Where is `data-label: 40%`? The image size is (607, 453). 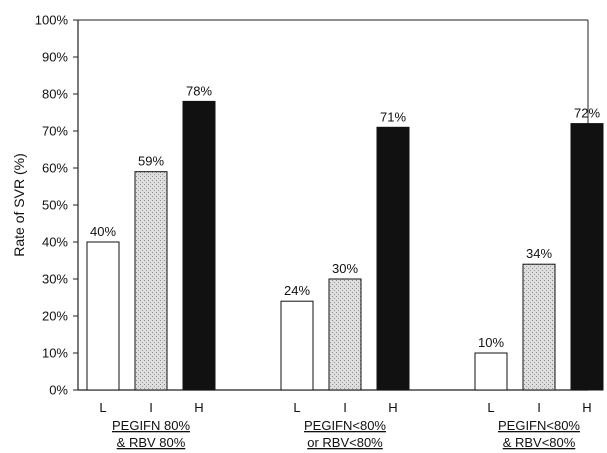 data-label: 40% is located at coordinates (103, 231).